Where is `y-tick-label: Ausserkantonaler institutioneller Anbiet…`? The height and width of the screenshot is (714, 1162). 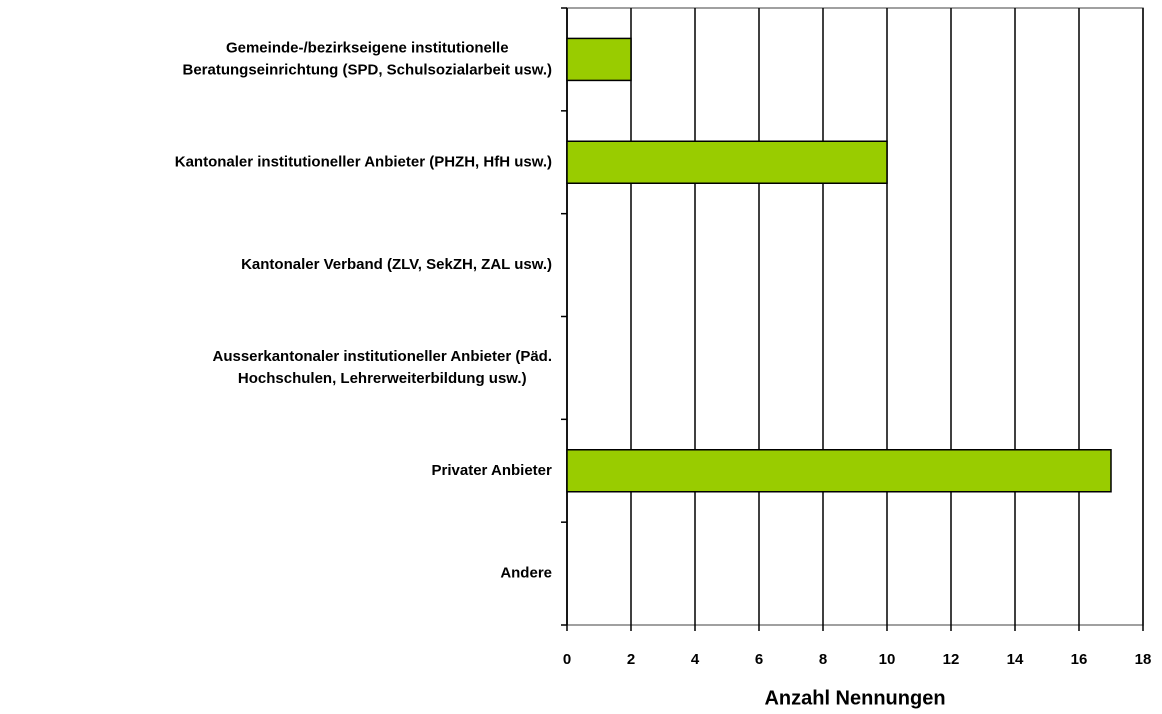 y-tick-label: Ausserkantonaler institutioneller Anbiet… is located at coordinates (382, 367).